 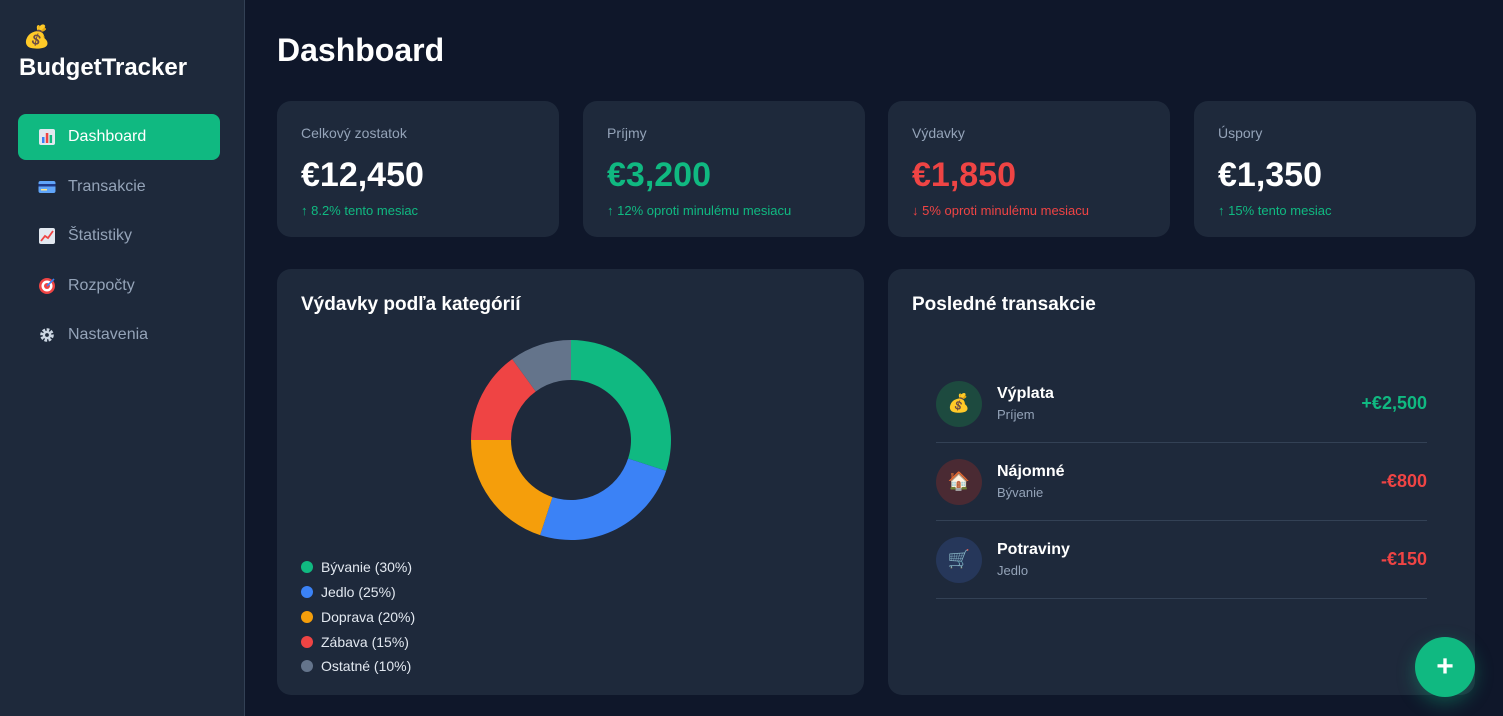 I want to click on legend-item: Jedlo (25%), so click(x=358, y=592).